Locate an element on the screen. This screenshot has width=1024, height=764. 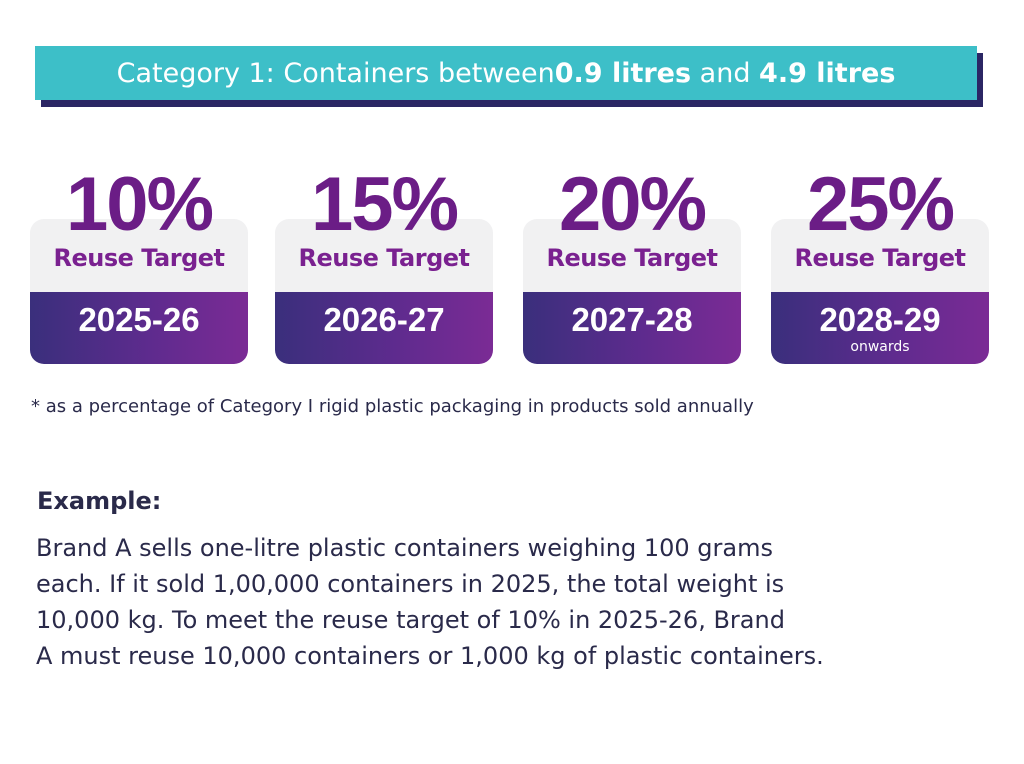
banner-value-max: 4.9 litres is located at coordinates (827, 73).